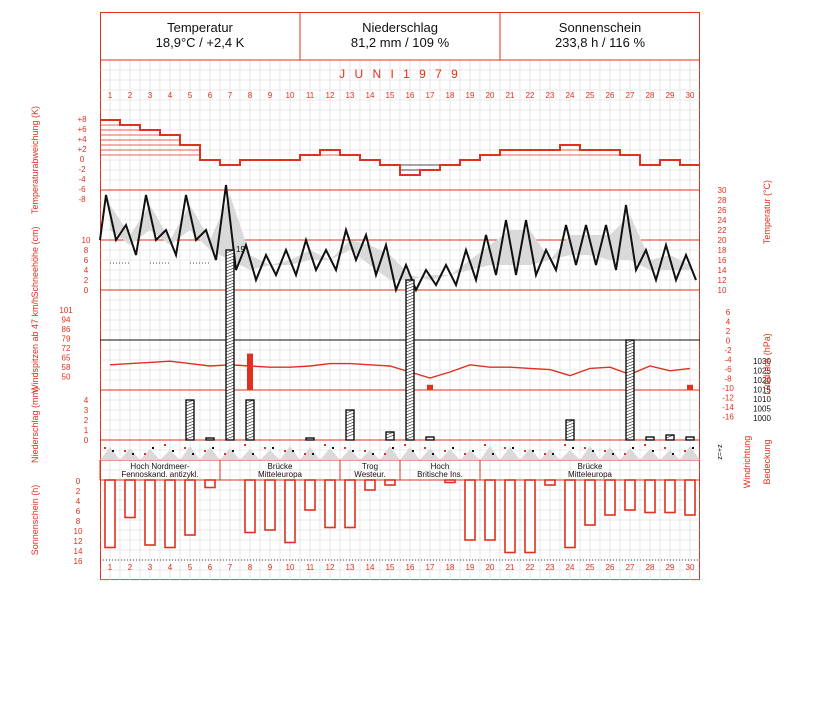 The image size is (827, 702). What do you see at coordinates (78, 501) in the screenshot?
I see `sunshine-tick: 4` at bounding box center [78, 501].